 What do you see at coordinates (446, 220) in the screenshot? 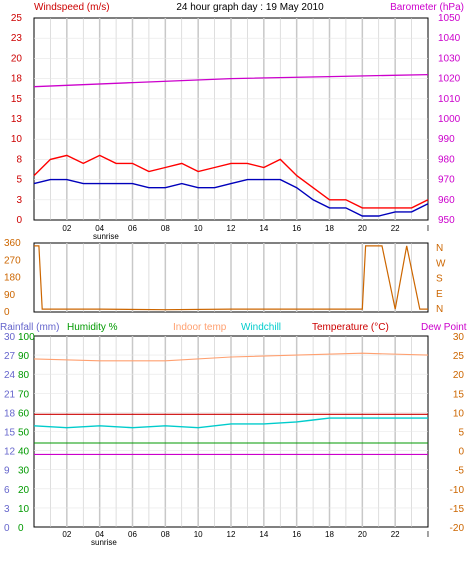
I see `barometer-y-tick-label: 950` at bounding box center [446, 220].